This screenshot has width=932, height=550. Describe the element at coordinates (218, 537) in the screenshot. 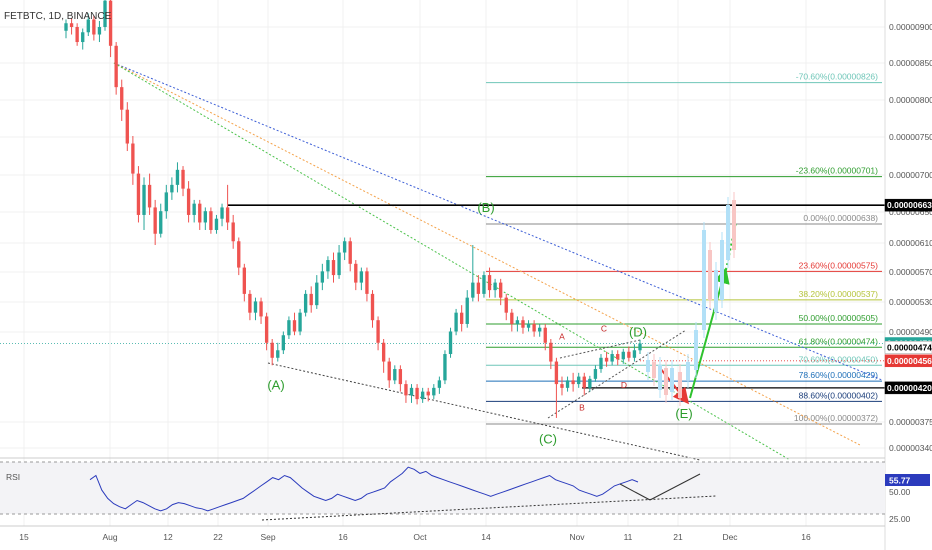

I see `x-tick-label: 22` at that location.